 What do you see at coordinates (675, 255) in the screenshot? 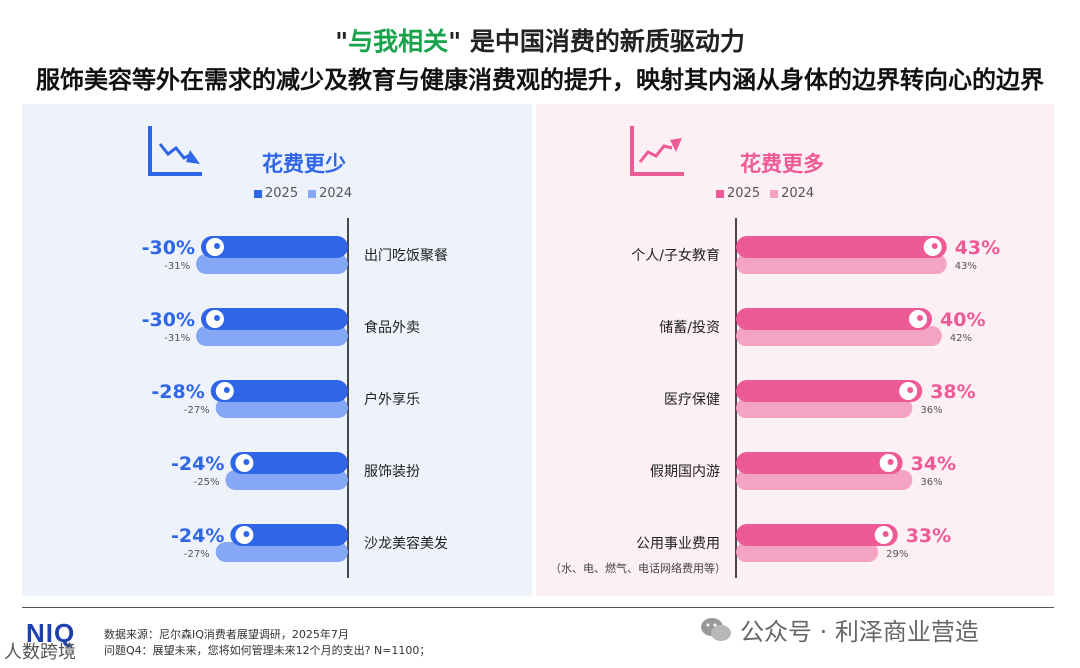
I see `category-label: 个人/子女教育` at bounding box center [675, 255].